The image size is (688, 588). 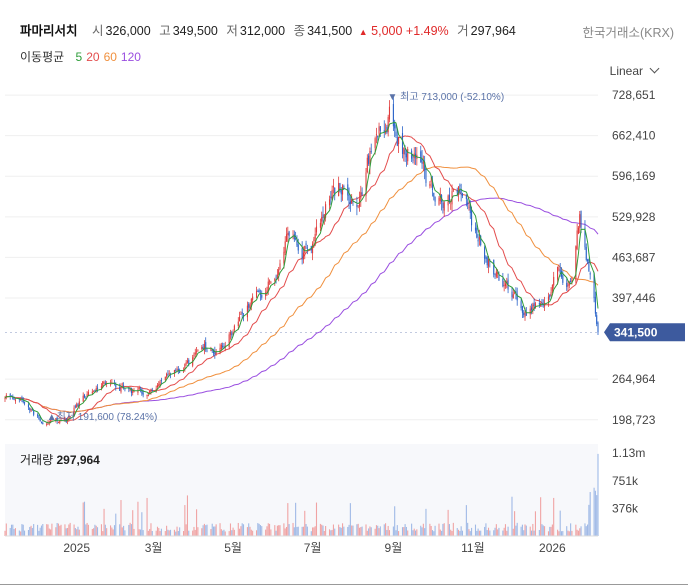 I want to click on current-price-label: 341,500, so click(x=636, y=332).